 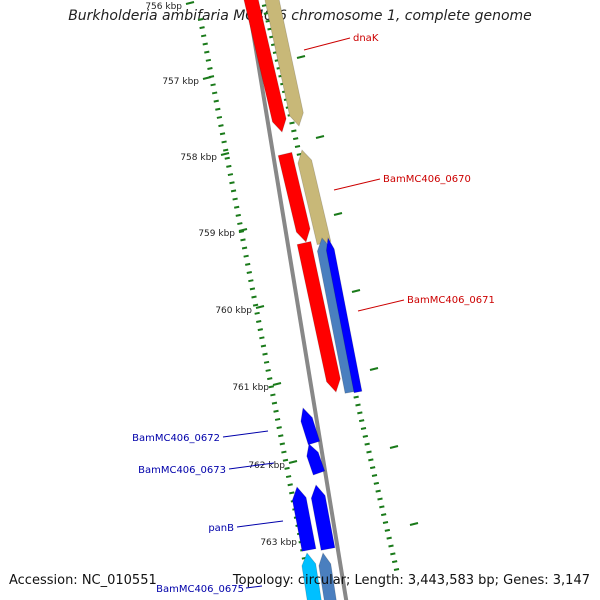 What do you see at coordinates (266, 466) in the screenshot?
I see `scale-label: 762 kbp` at bounding box center [266, 466].